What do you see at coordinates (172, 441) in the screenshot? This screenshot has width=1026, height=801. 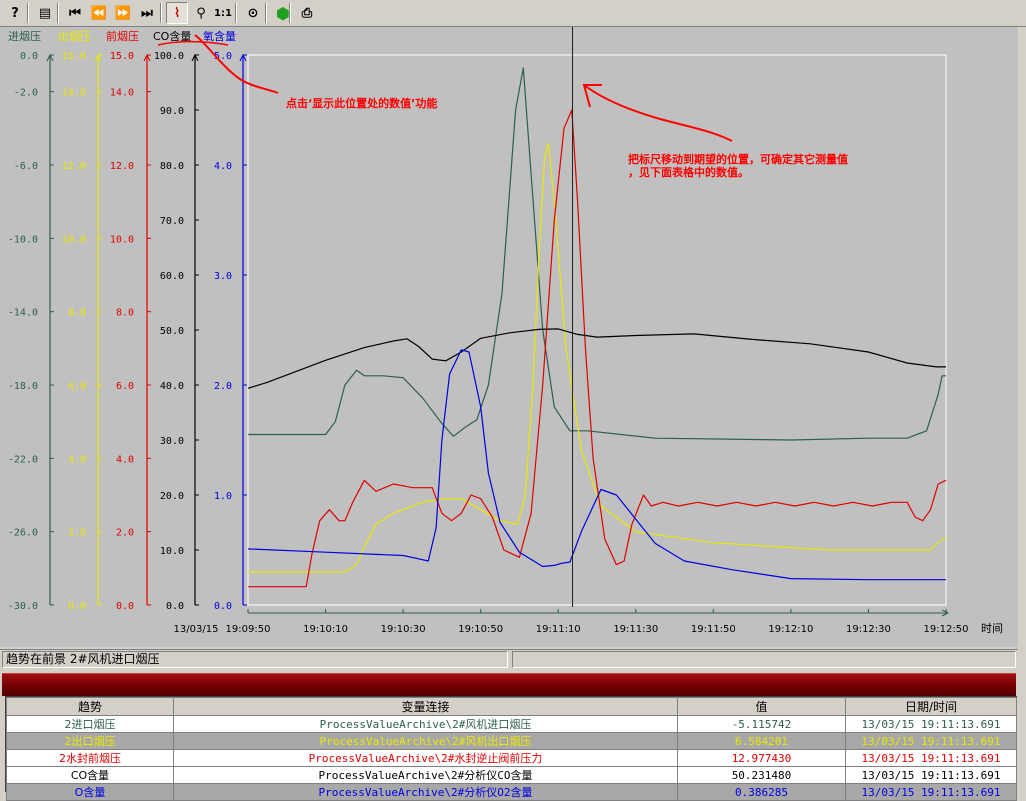 I see `y-tick-label: 30.0` at bounding box center [172, 441].